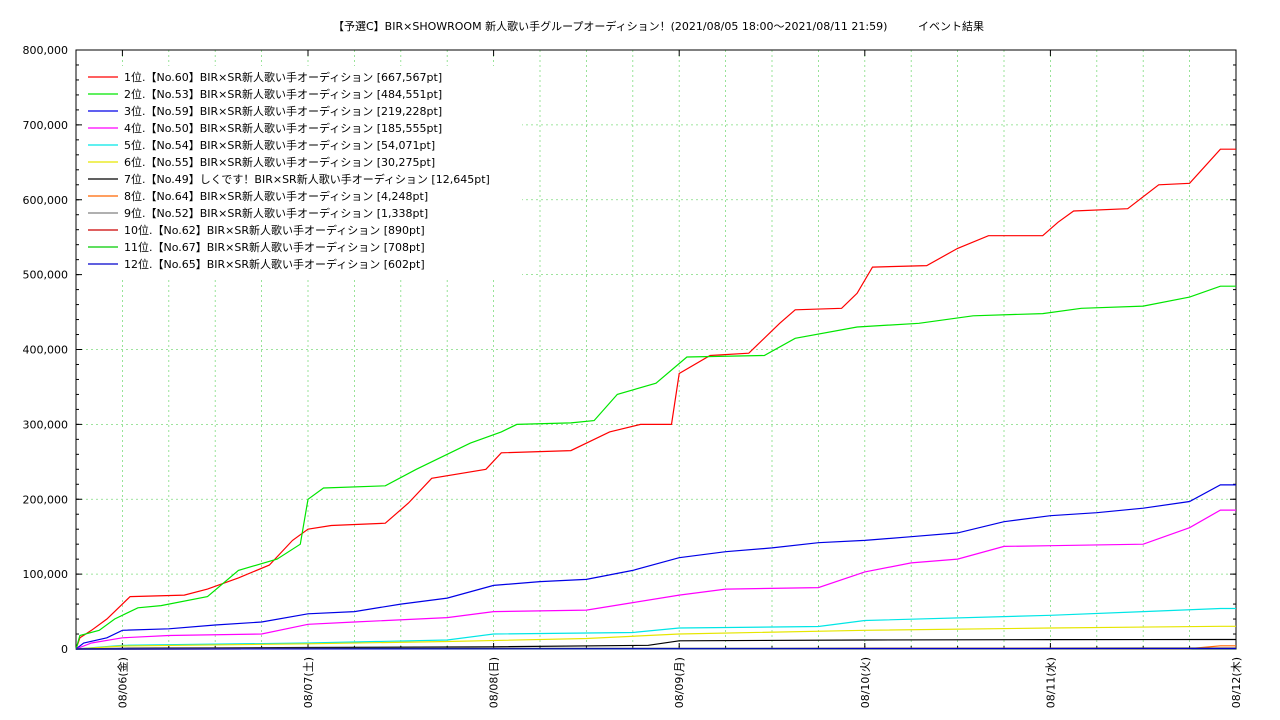  Describe the element at coordinates (283, 111) in the screenshot. I see `legend-entry: 3位.【No.59】BIR×SR新人歌い手オーディション [219,228pt]` at that location.